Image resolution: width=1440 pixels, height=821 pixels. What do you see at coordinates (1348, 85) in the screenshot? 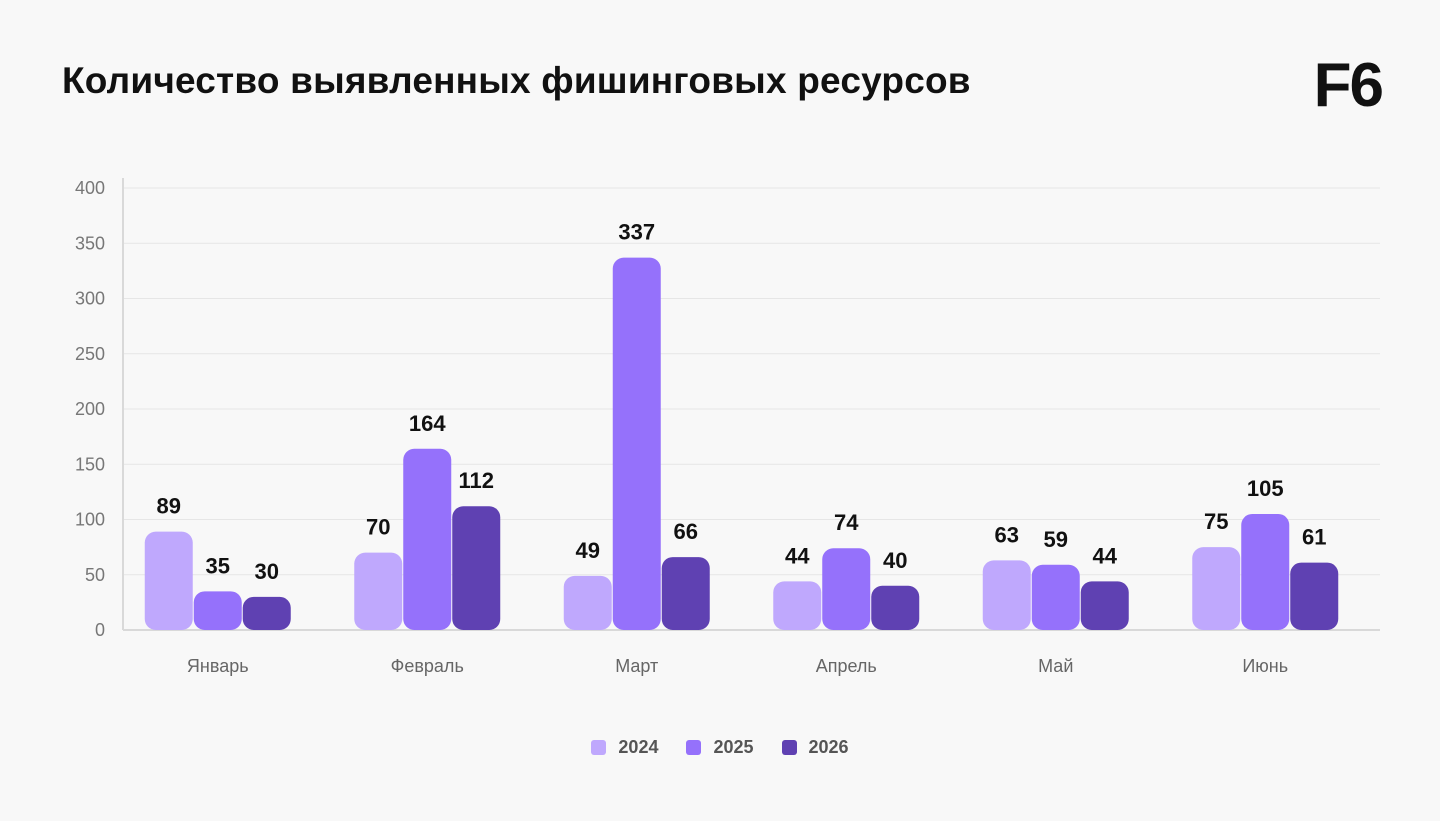
I see `logo: F6` at bounding box center [1348, 85].